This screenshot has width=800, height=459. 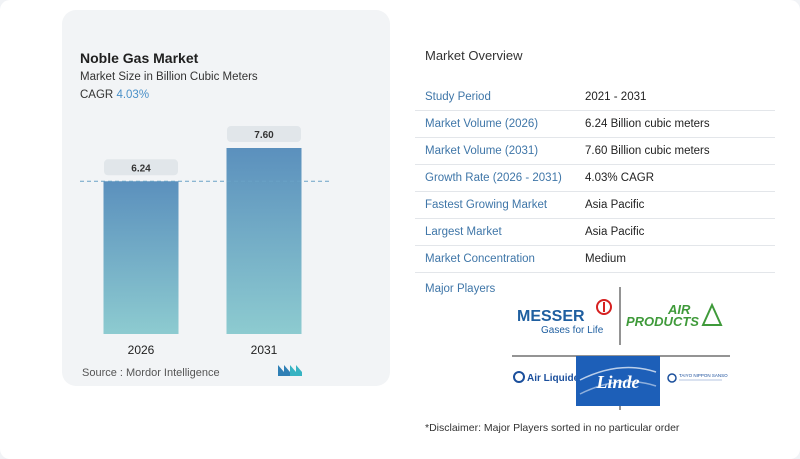 I want to click on overview-row: Study Period 2021 - 2031, so click(x=595, y=97).